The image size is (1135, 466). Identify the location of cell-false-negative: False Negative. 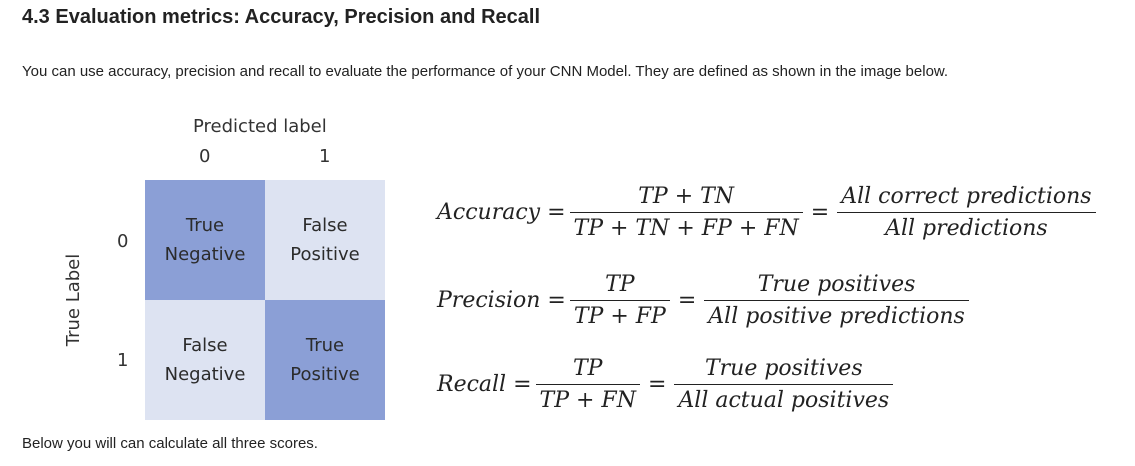
(205, 360).